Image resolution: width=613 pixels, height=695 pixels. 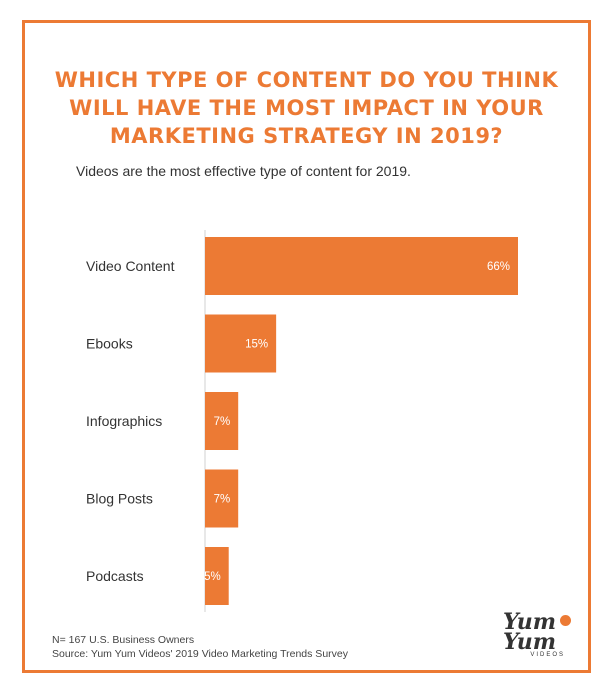 I want to click on value-label: 5%, so click(x=212, y=577).